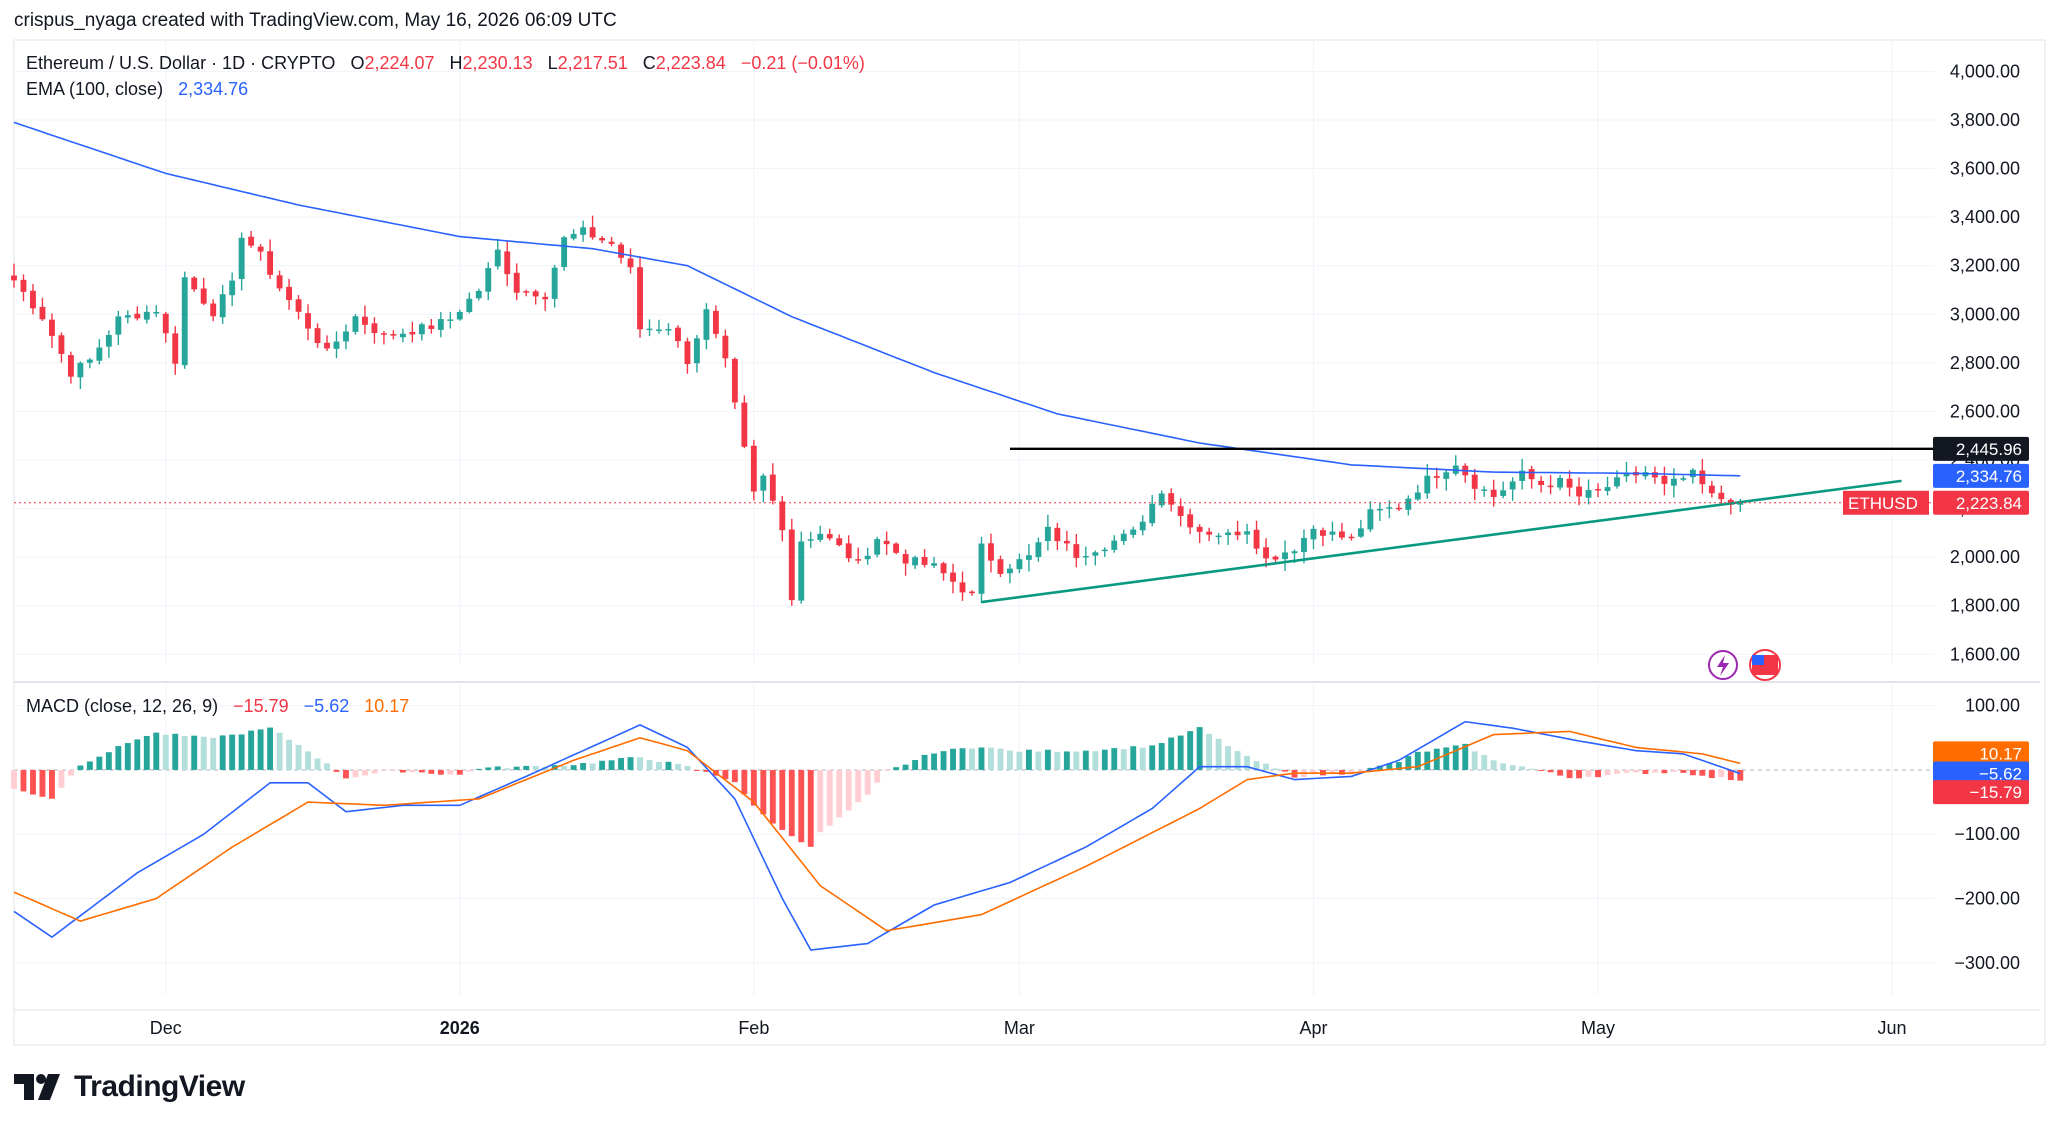  What do you see at coordinates (1985, 120) in the screenshot?
I see `price-tick-label: 3,800.00` at bounding box center [1985, 120].